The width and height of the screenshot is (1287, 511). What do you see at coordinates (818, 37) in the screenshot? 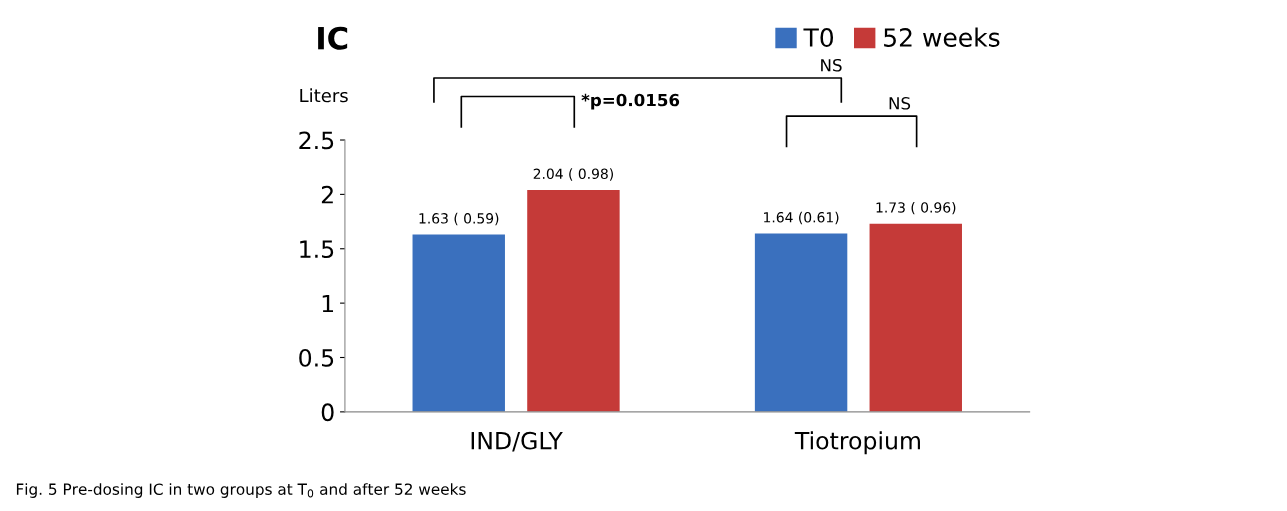
I see `legend-label: T0` at bounding box center [818, 37].